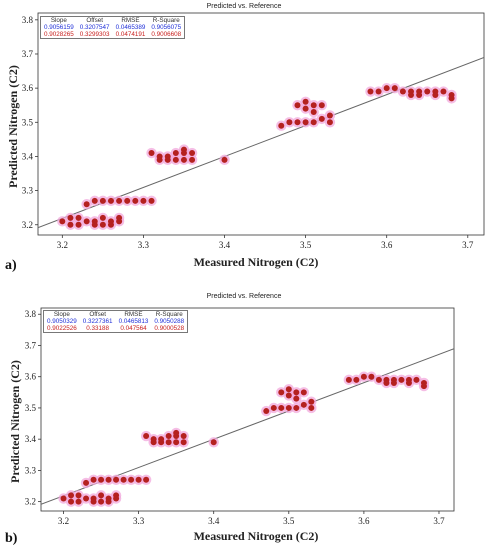  Describe the element at coordinates (306, 245) in the screenshot. I see `x-tick-label: 3.5` at that location.